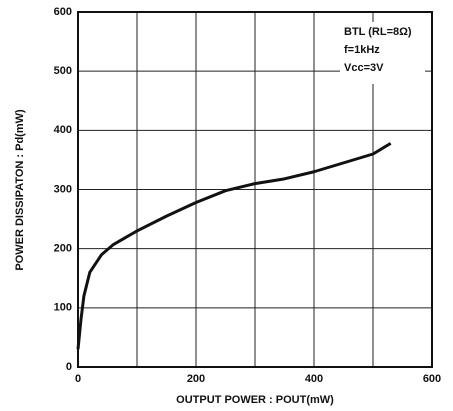 This screenshot has height=411, width=453. What do you see at coordinates (69, 367) in the screenshot?
I see `y-tick-label: 0` at bounding box center [69, 367].